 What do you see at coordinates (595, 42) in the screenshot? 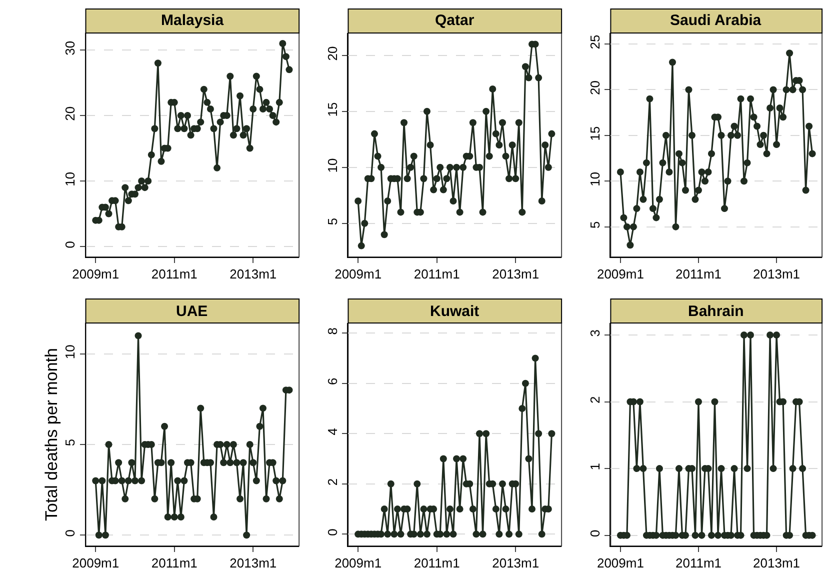
I see `y-tick-label: 25` at bounding box center [595, 42].